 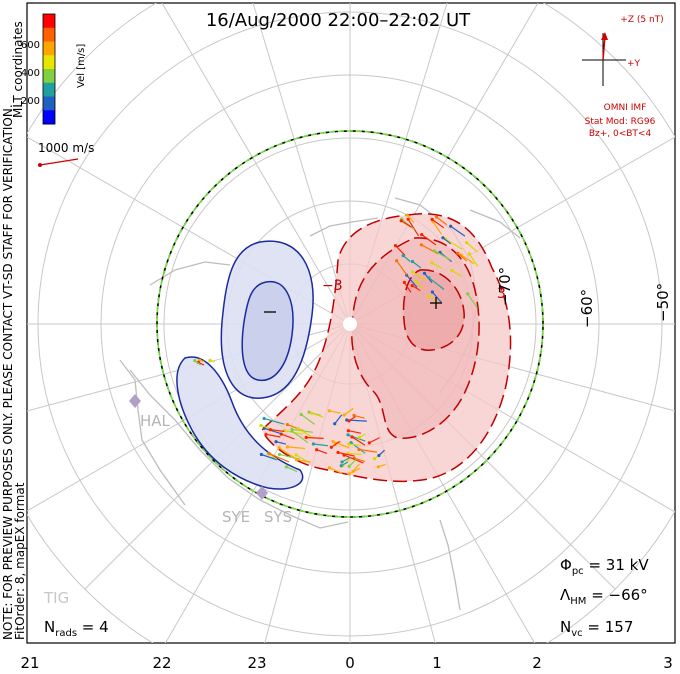 I want to click on velocity-colorbar, so click(x=49, y=69).